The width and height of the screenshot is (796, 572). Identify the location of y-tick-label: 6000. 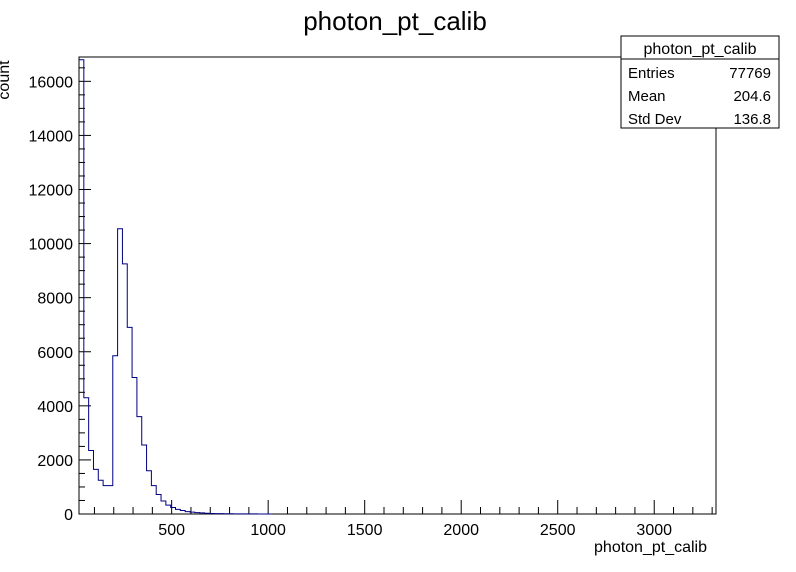
(55, 353).